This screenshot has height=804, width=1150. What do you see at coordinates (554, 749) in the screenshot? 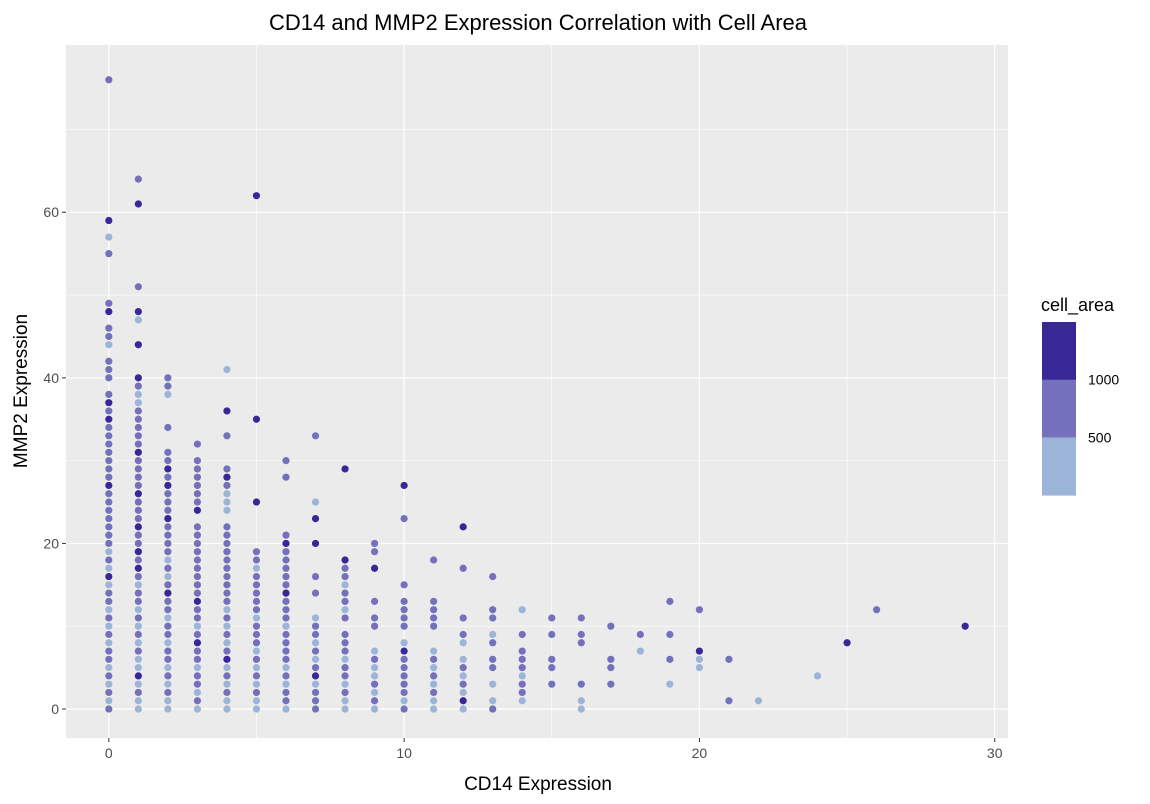
I see `x-axis-ticks: 0 10 20 30` at bounding box center [554, 749].